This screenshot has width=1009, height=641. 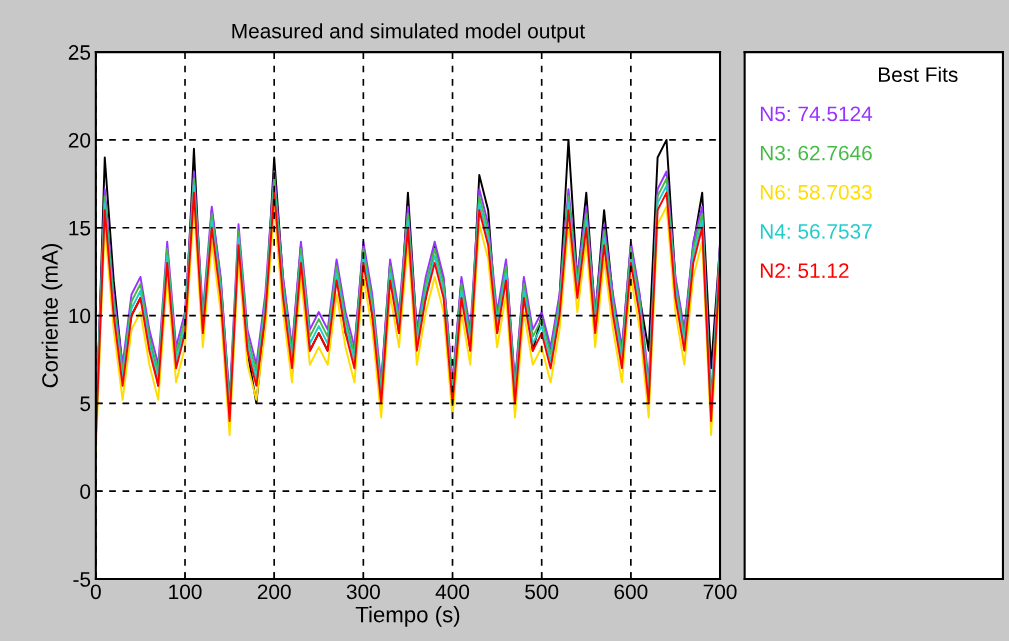 What do you see at coordinates (816, 114) in the screenshot?
I see `text: N5: 74.5124` at bounding box center [816, 114].